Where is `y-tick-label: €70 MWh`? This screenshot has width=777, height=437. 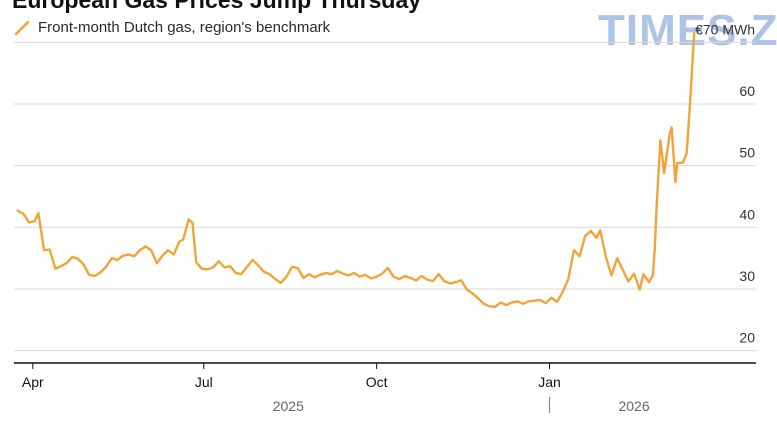
y-tick-label: €70 MWh is located at coordinates (725, 29).